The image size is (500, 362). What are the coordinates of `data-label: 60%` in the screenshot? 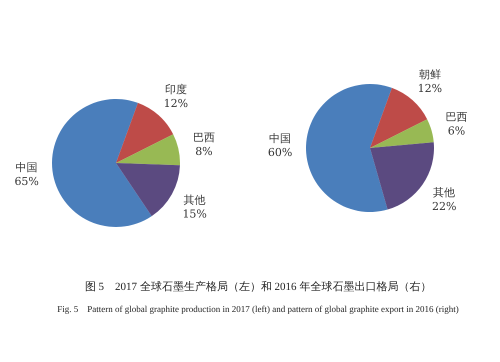 It's located at (280, 152).